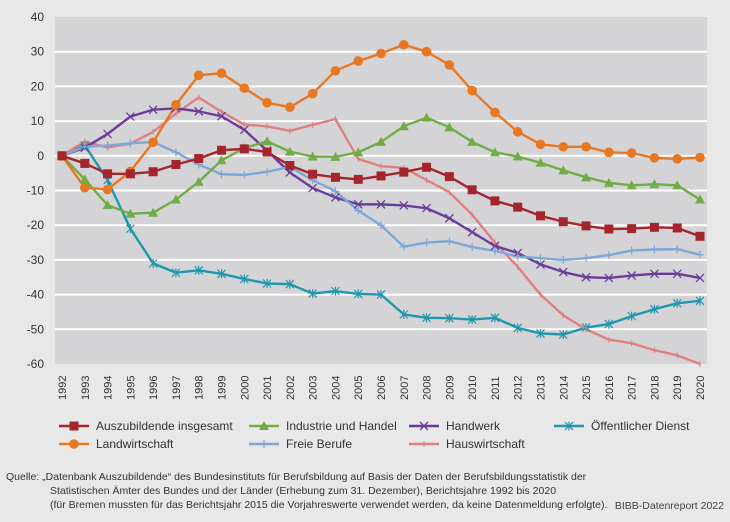  Describe the element at coordinates (36, 329) in the screenshot. I see `y-tick-label: -50` at that location.